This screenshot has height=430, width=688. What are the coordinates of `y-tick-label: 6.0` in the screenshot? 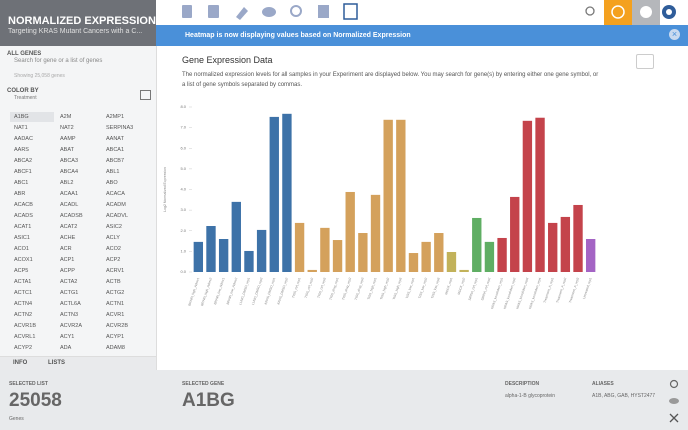 It's located at (183, 147).